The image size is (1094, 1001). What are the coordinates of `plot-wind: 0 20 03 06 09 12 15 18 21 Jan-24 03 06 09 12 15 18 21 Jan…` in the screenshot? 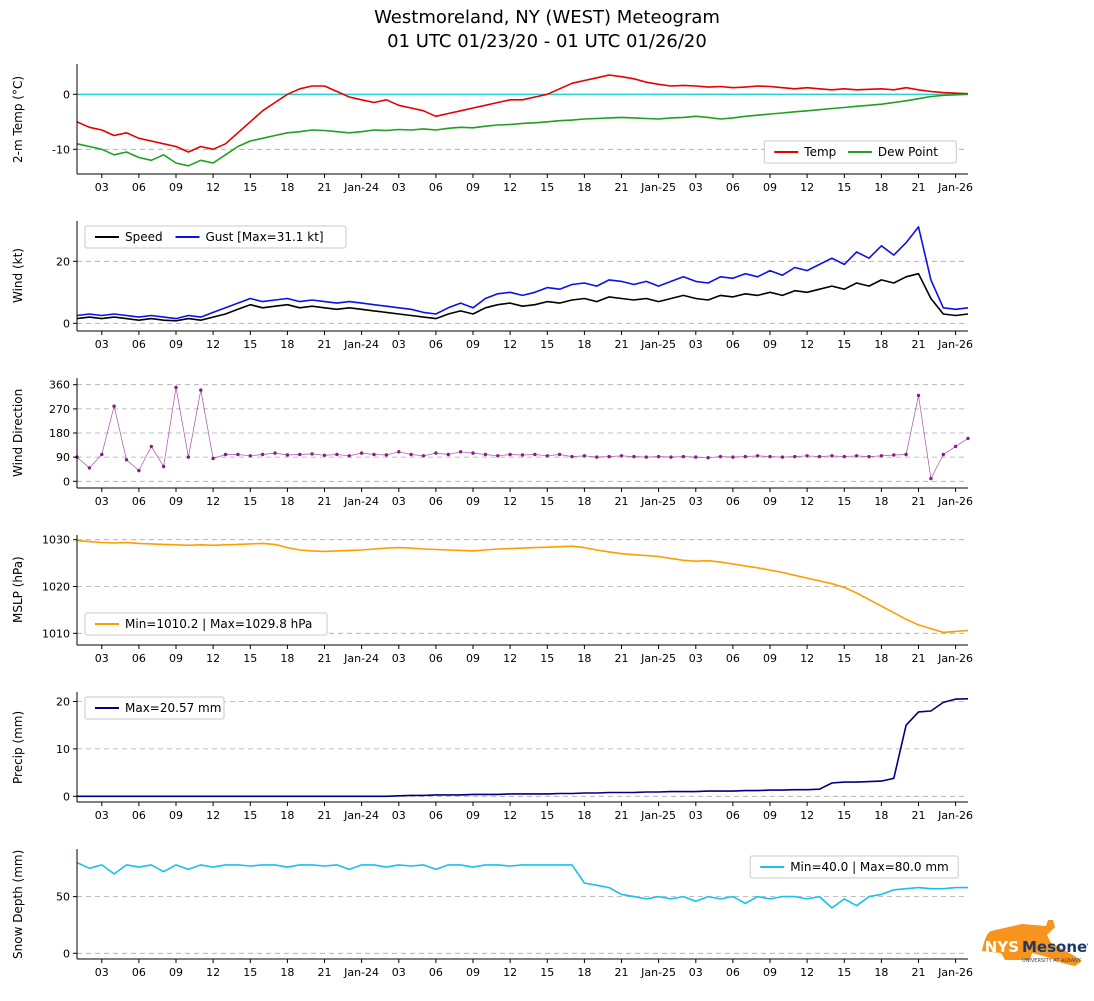 It's located at (514, 286).